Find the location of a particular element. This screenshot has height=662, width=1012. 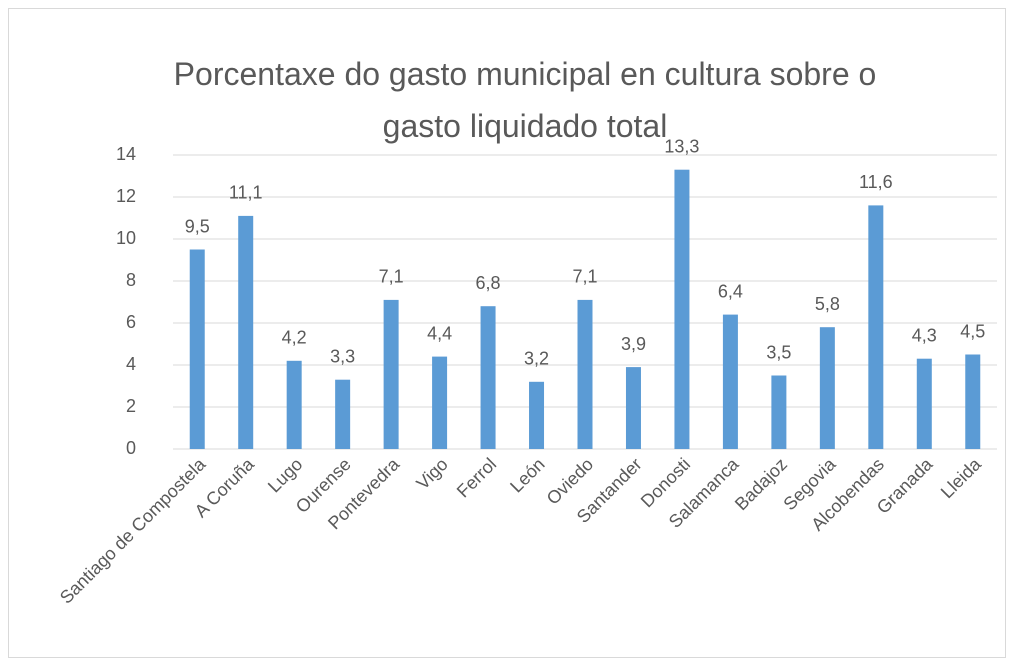

data-label: 5,8 is located at coordinates (827, 304).